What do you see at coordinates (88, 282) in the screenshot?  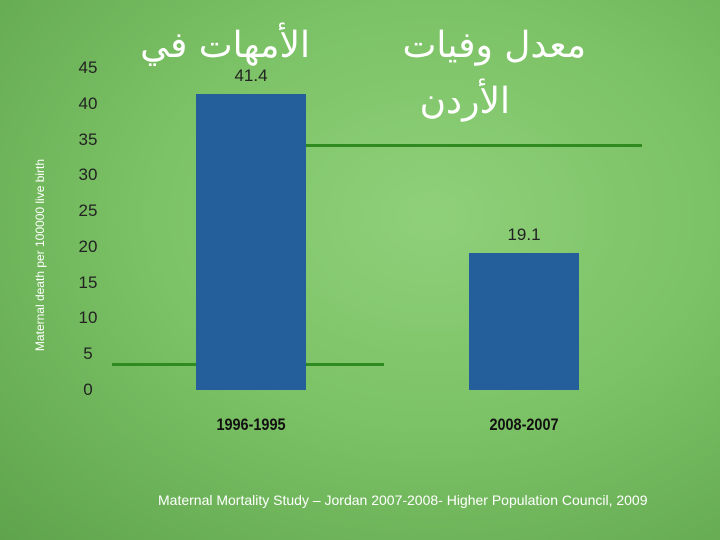 I see `y-tick-label: 15` at bounding box center [88, 282].